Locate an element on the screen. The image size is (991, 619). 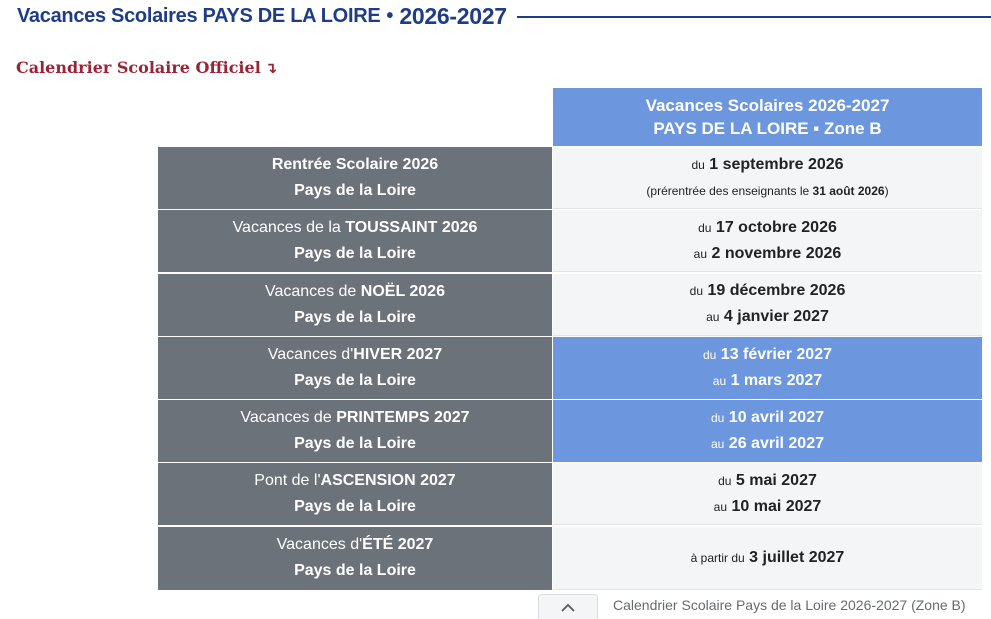
note-date: 31 août 2026 is located at coordinates (848, 190).